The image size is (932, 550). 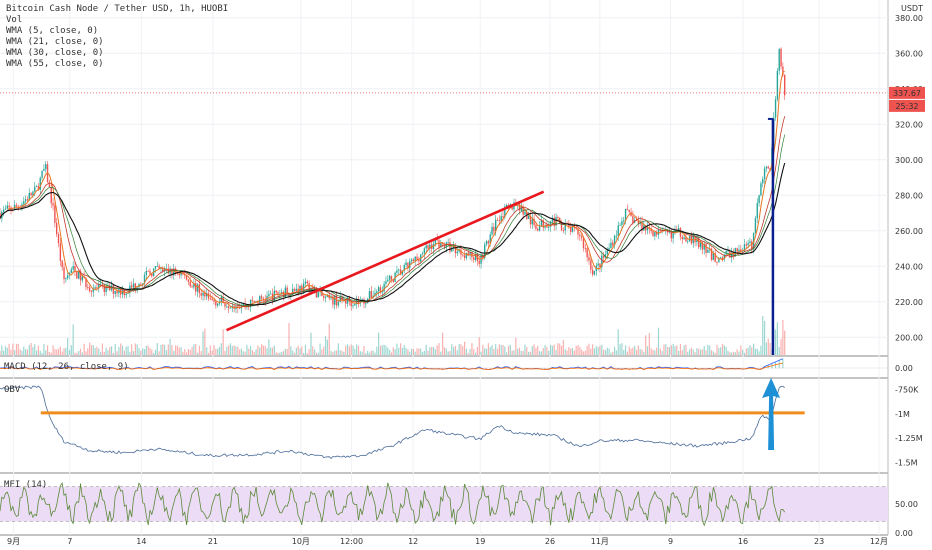 I want to click on countdown-tag, so click(x=907, y=105).